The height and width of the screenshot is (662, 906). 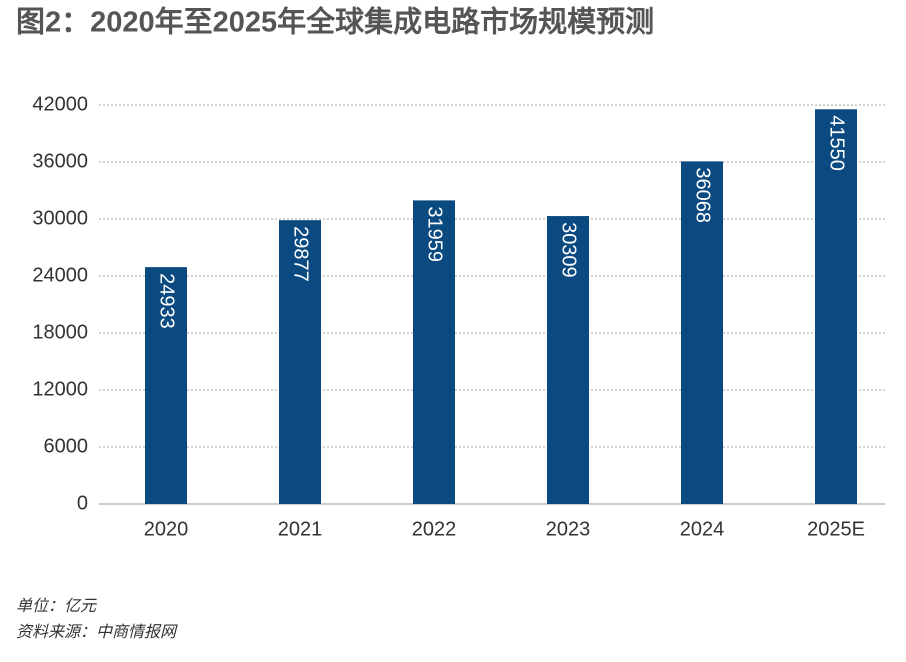 I want to click on y-tick-label: 18000, so click(x=60, y=332).